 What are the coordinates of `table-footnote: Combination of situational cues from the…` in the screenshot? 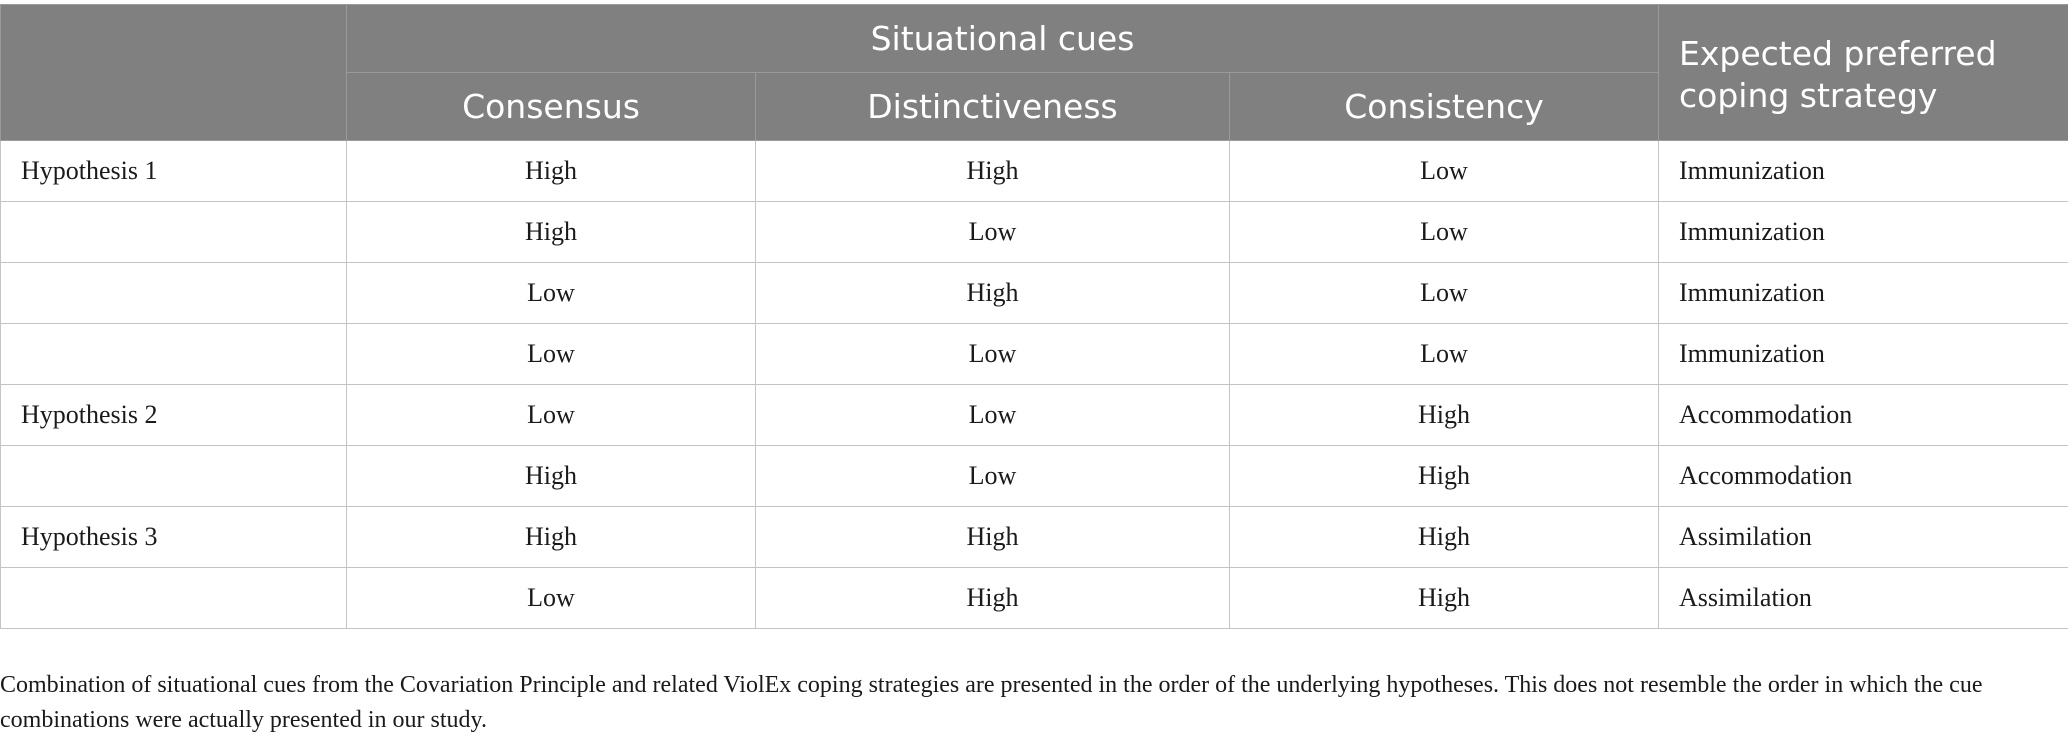 It's located at (991, 702).